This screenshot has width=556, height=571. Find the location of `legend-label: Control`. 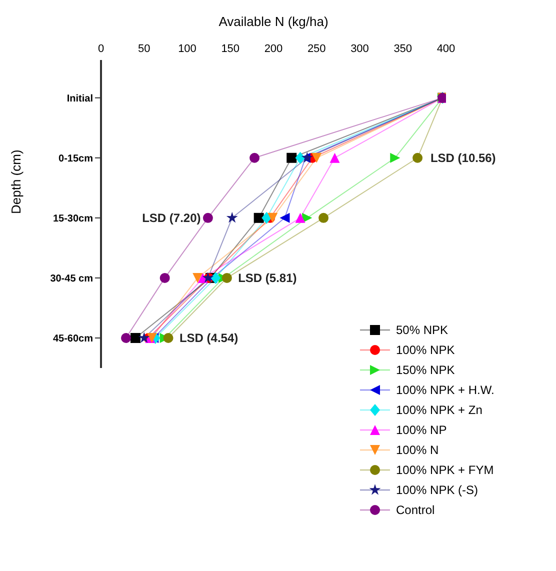

legend-label: Control is located at coordinates (415, 510).